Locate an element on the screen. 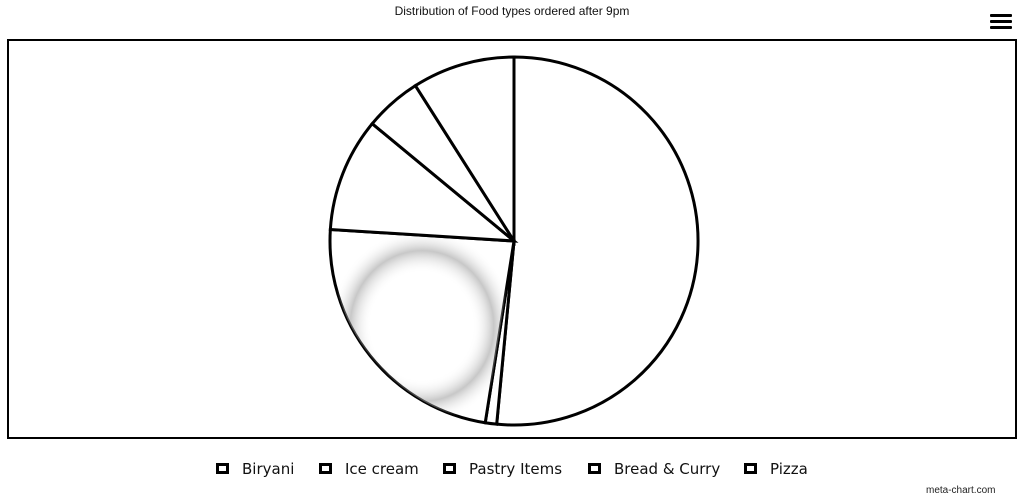 The image size is (1024, 496). legend-swatch-biryani is located at coordinates (222, 468).